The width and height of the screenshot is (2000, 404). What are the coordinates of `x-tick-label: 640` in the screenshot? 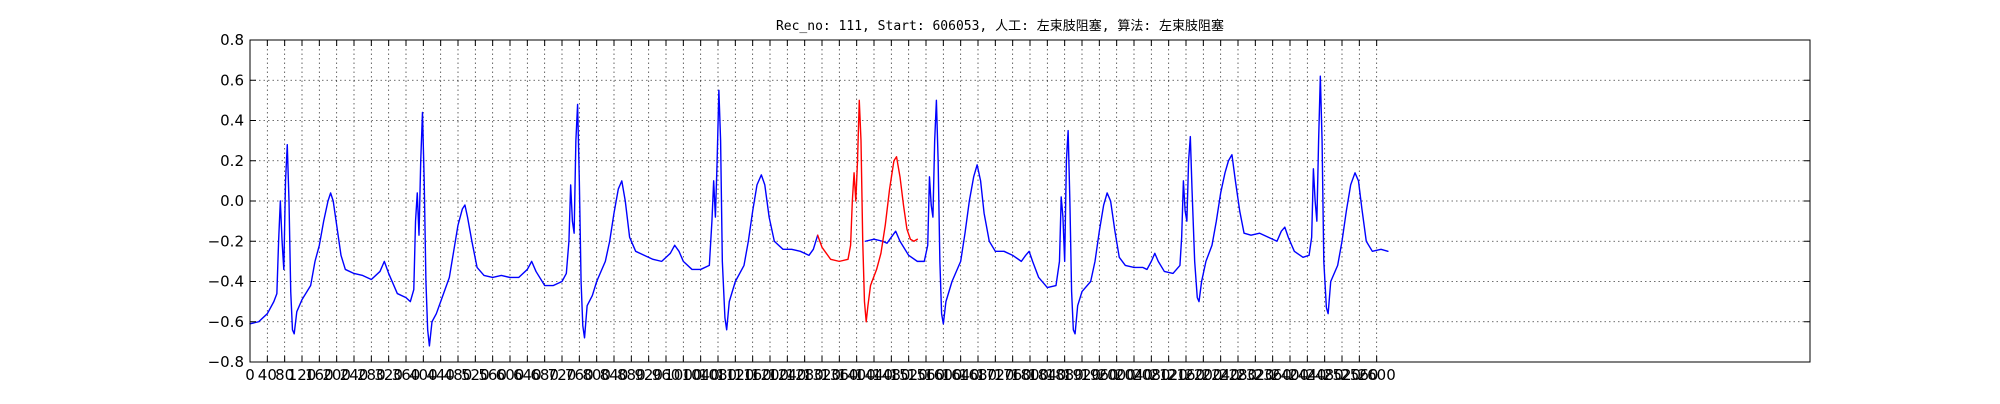 It's located at (527, 375).